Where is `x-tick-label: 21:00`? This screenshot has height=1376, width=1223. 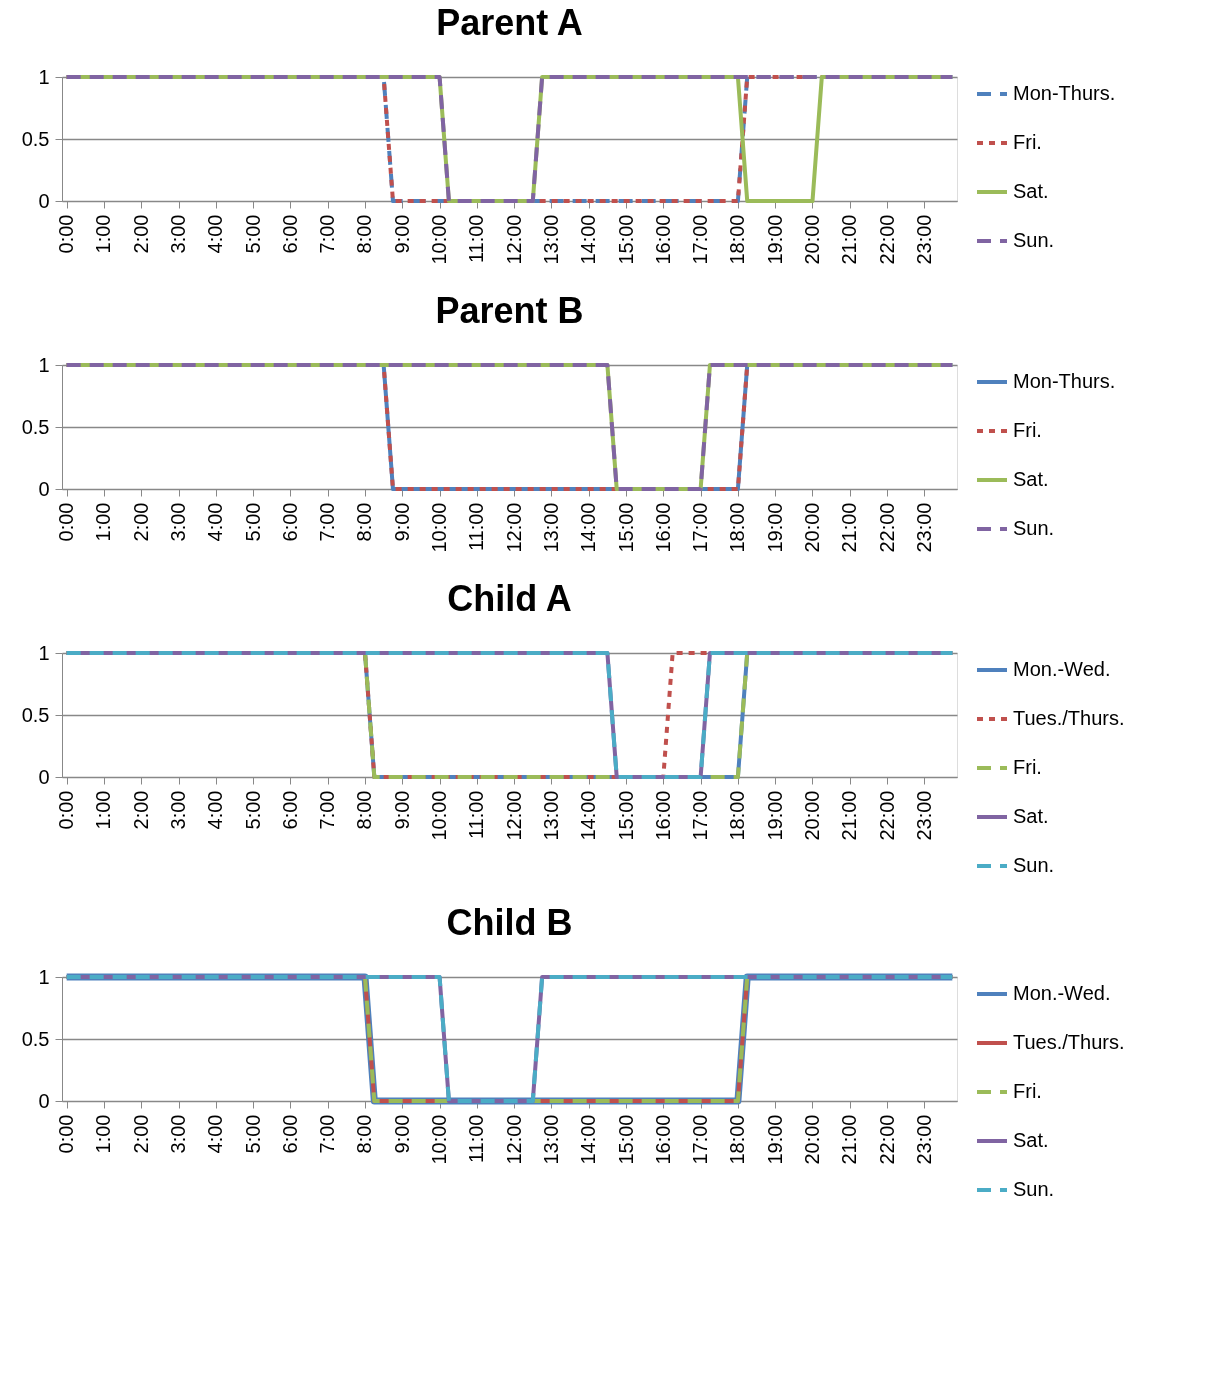 x-tick-label: 21:00 is located at coordinates (849, 1139).